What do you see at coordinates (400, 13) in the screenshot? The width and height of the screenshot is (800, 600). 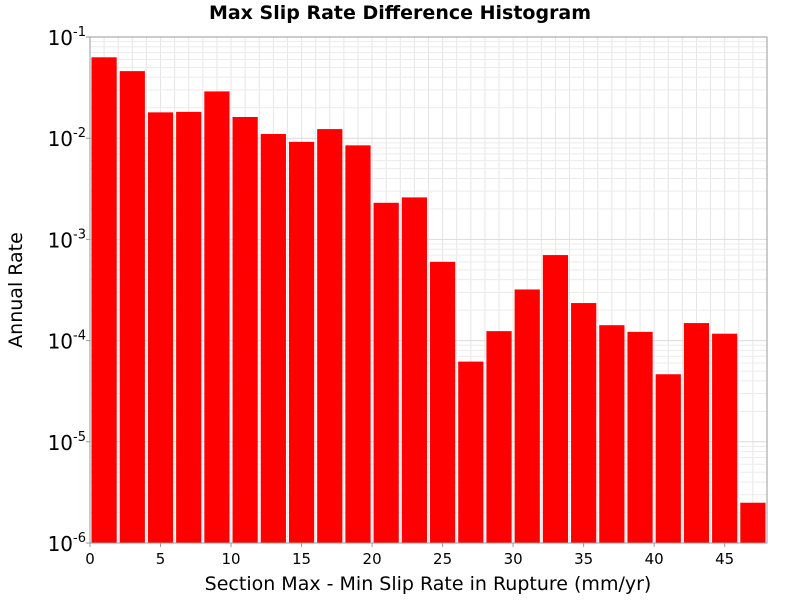 I see `chart-title: Max Slip Rate Difference Histogram` at bounding box center [400, 13].